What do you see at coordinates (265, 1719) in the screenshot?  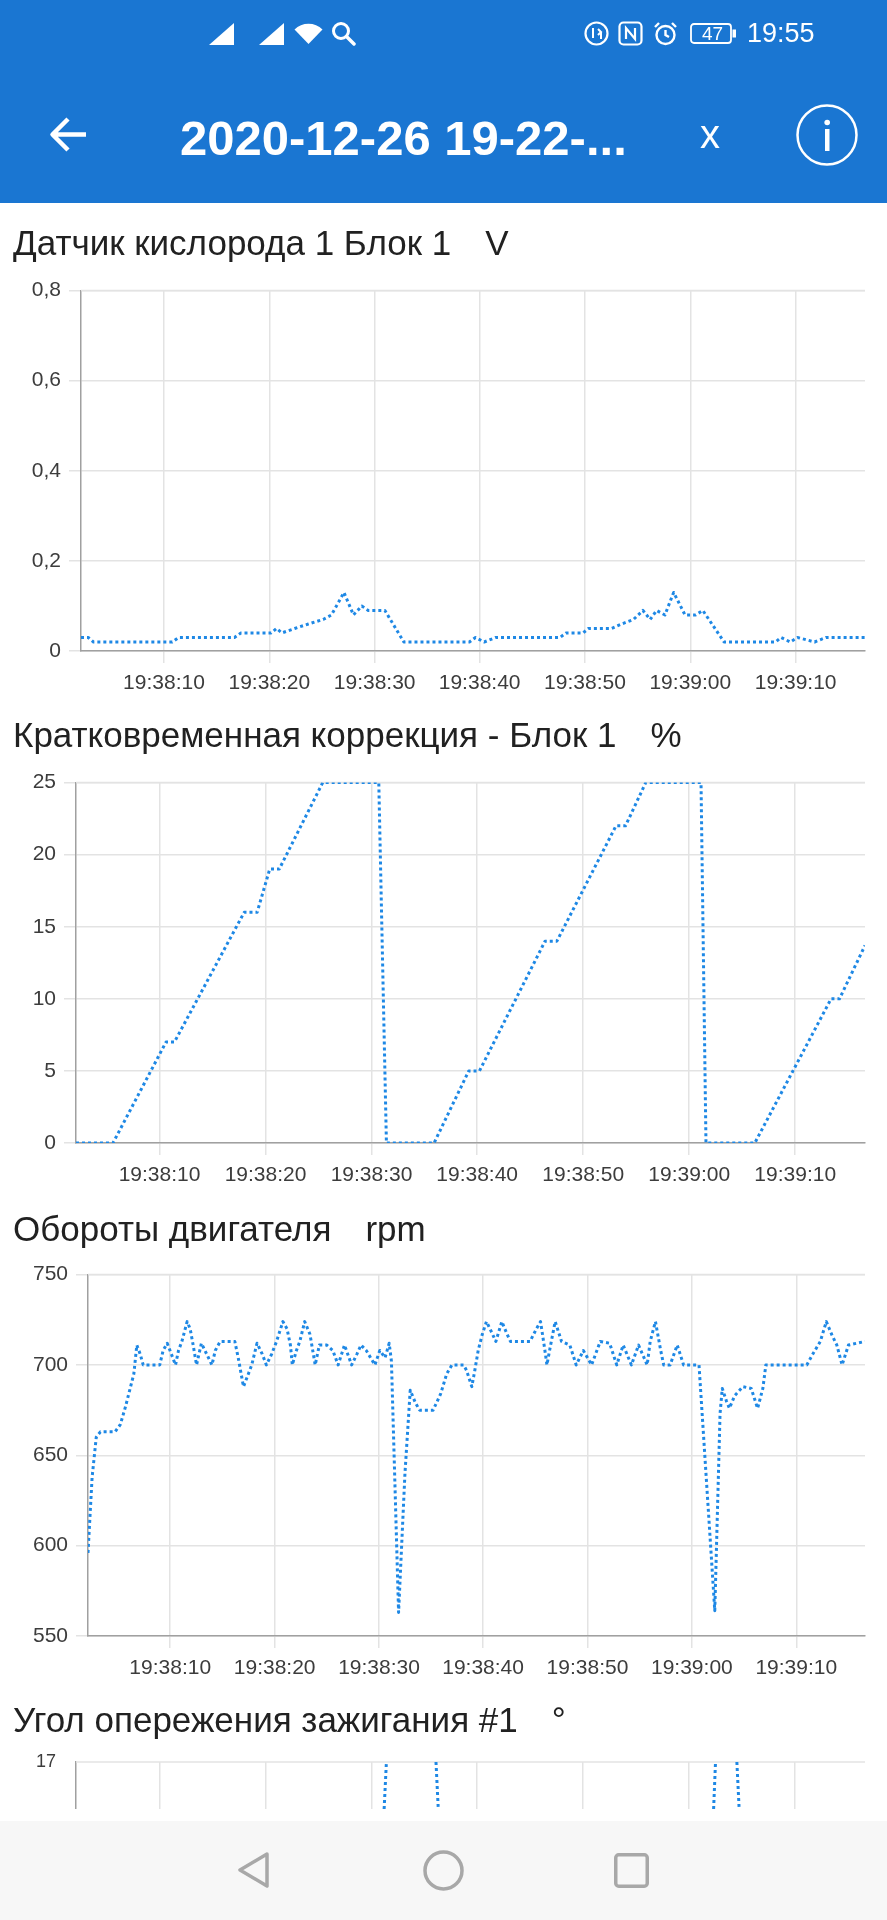 I see `chart-title: Угол опережения зажигания #1` at bounding box center [265, 1719].